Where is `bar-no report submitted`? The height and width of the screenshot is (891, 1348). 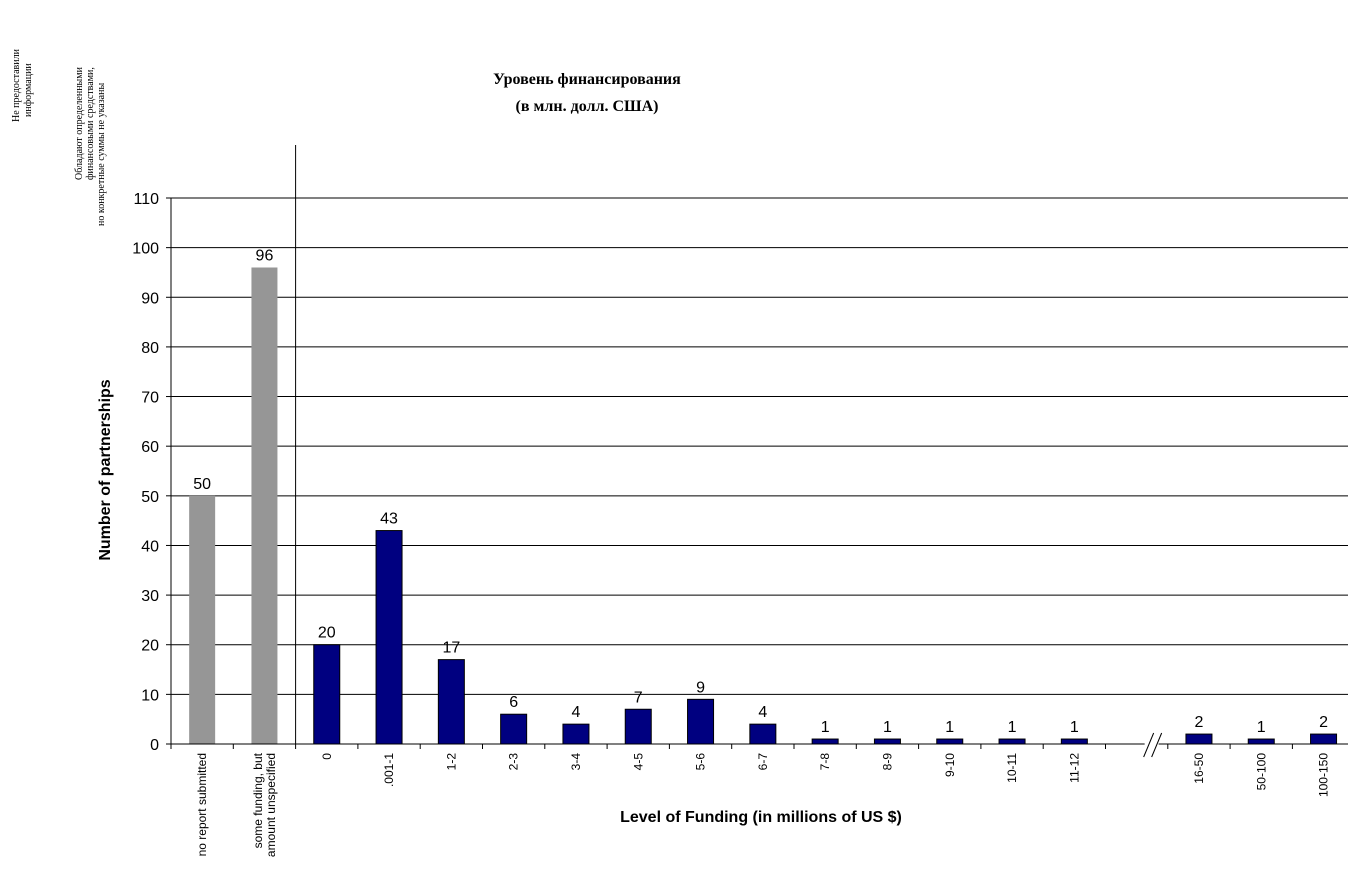 bar-no report submitted is located at coordinates (202, 620).